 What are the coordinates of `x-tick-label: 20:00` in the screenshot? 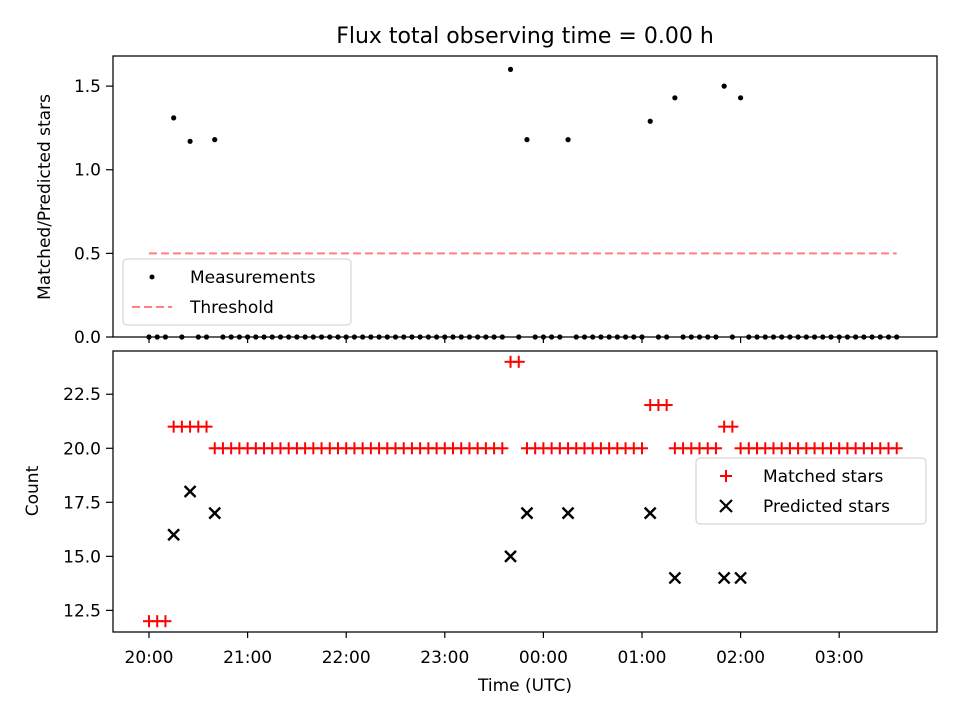 It's located at (149, 658).